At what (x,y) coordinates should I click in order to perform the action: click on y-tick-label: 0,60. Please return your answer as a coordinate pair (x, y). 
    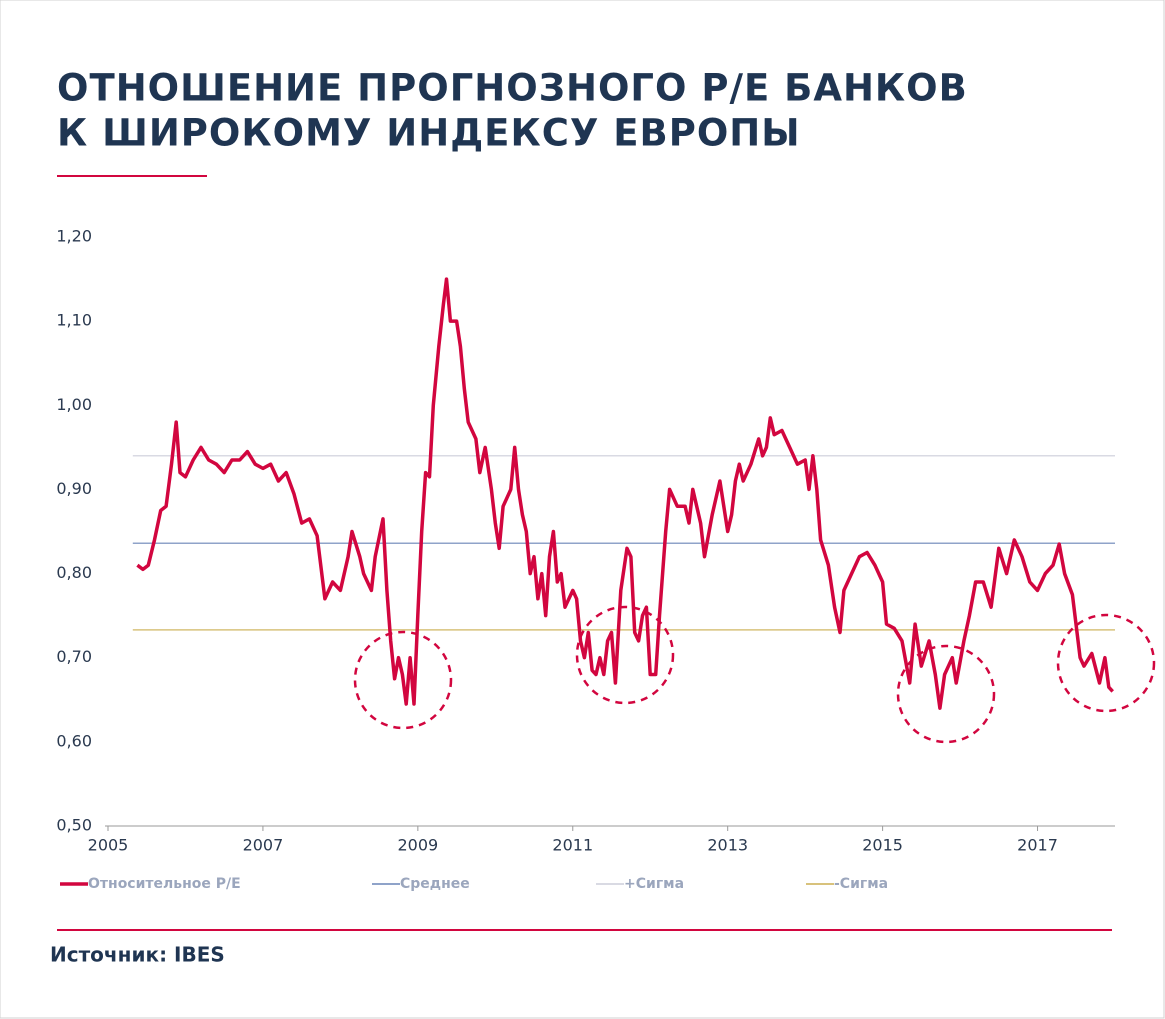
    Looking at the image, I should click on (74, 740).